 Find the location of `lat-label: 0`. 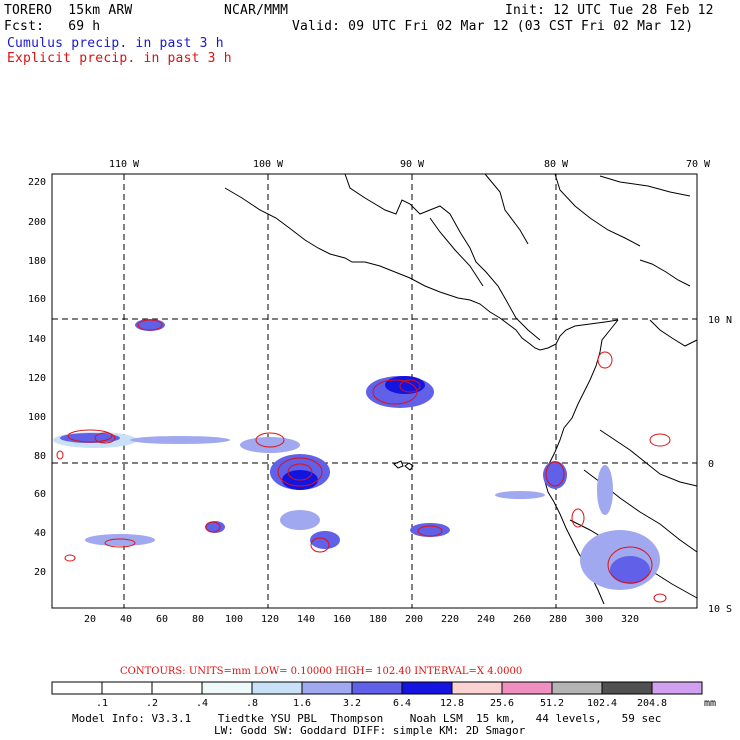

lat-label: 0 is located at coordinates (711, 464).